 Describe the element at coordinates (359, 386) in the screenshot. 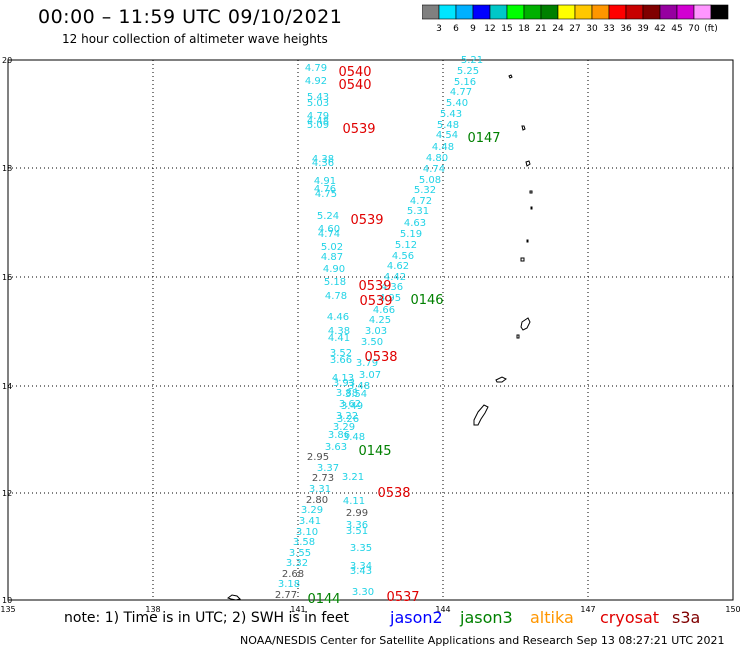

I see `swh-value: 3.48` at that location.